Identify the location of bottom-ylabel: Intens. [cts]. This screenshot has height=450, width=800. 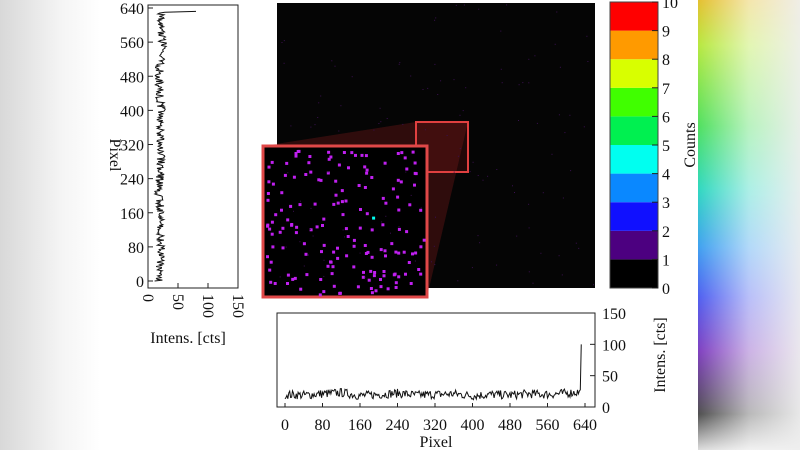
(660, 355).